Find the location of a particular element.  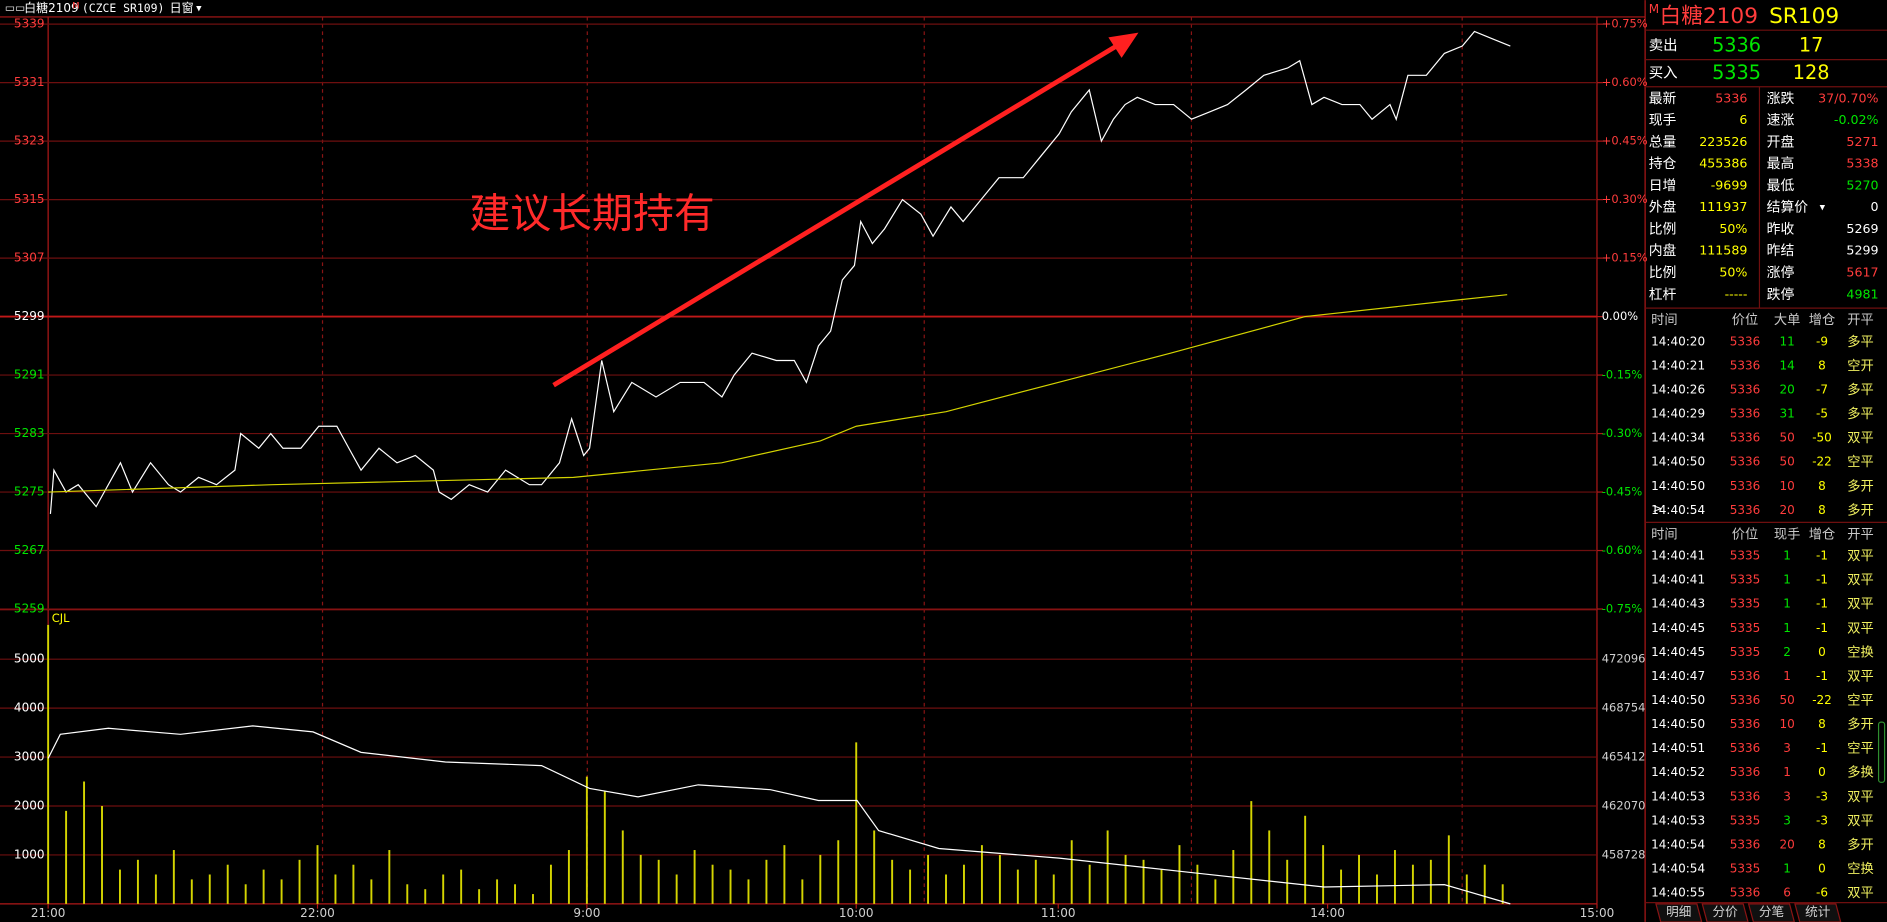

y-tick-label: 2000 is located at coordinates (29, 805).